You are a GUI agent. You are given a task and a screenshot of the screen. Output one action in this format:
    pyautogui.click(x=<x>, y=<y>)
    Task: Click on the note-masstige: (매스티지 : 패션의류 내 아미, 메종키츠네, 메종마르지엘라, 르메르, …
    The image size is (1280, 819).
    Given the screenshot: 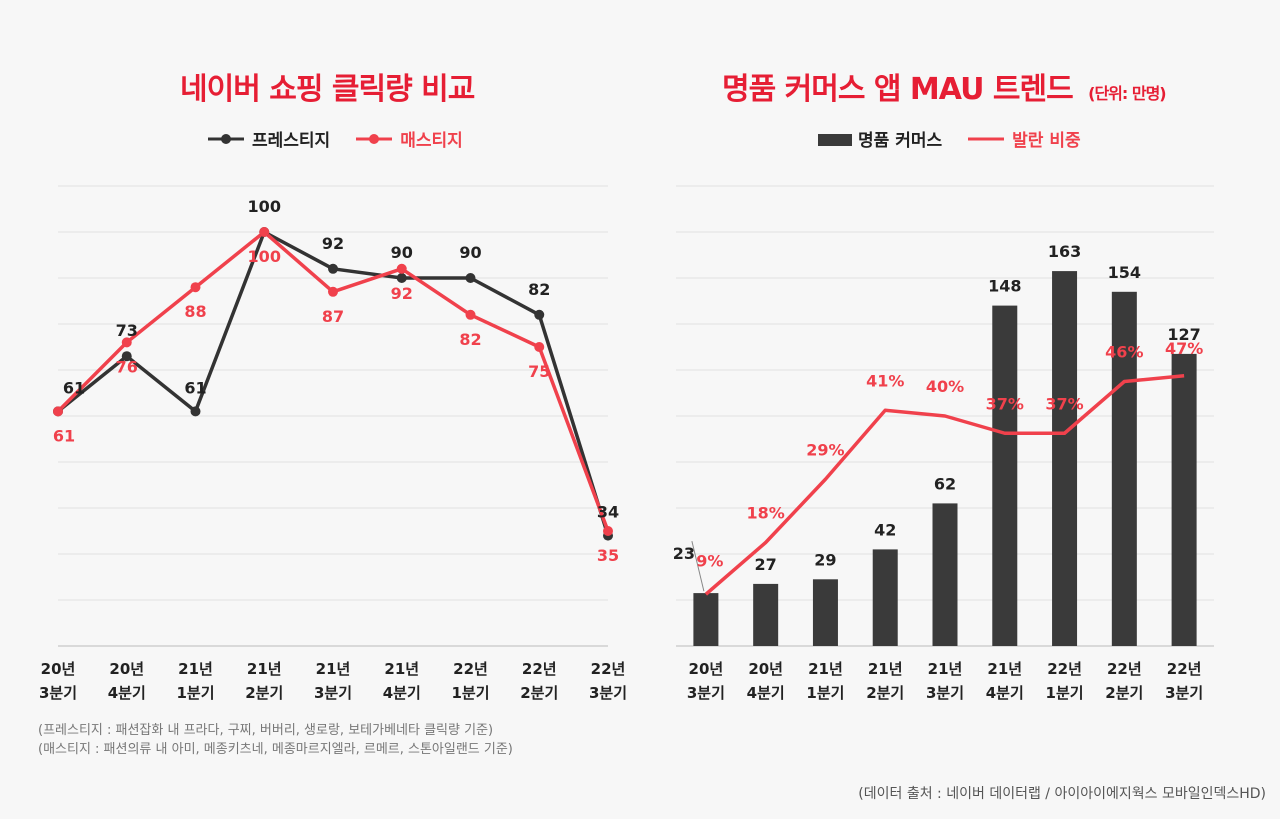 What is the action you would take?
    pyautogui.click(x=275, y=749)
    